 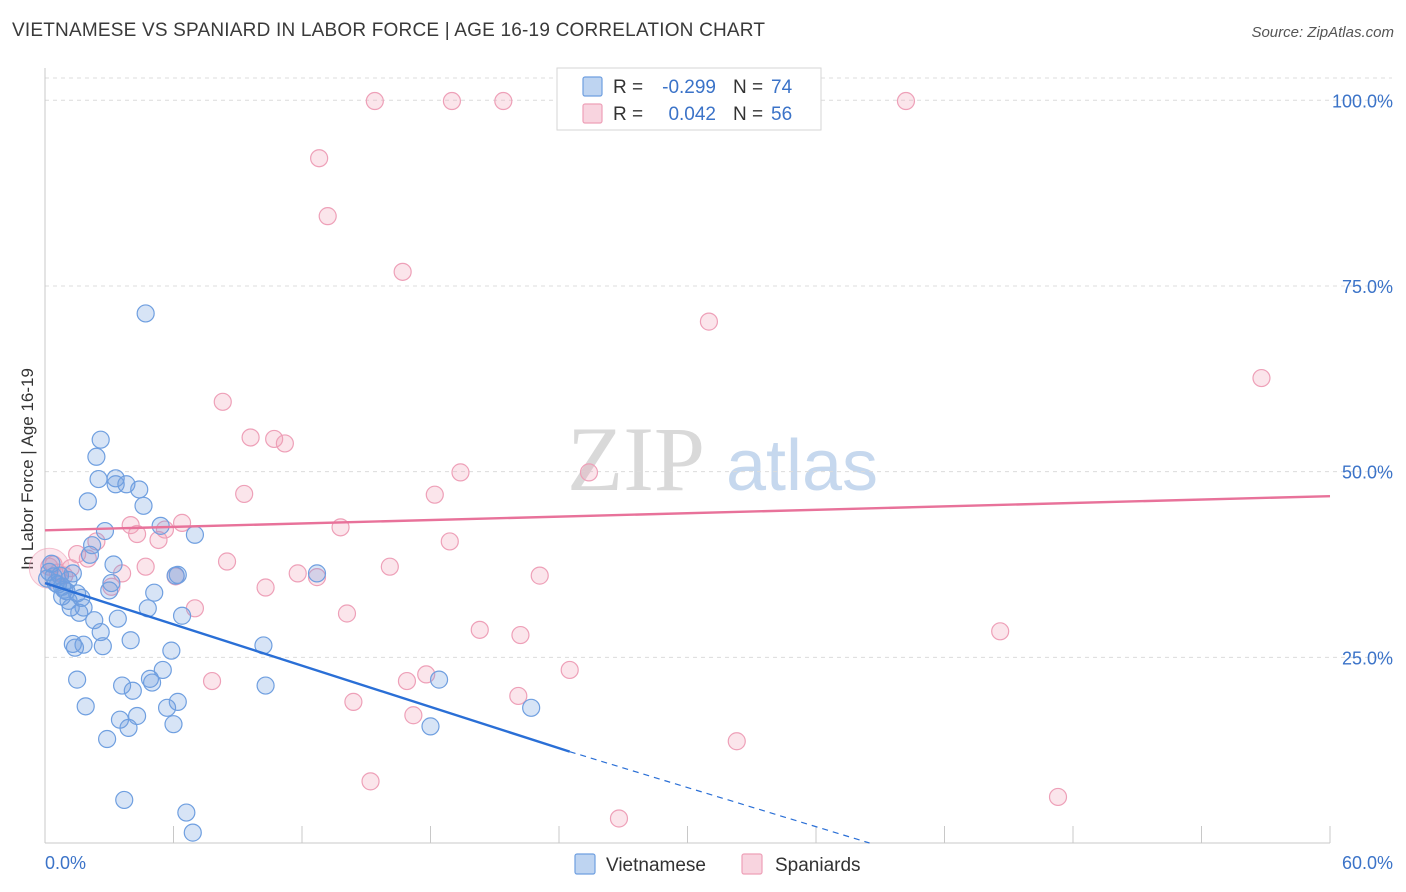 What do you see at coordinates (307, 667) in the screenshot?
I see `trendline-vietnamese` at bounding box center [307, 667].